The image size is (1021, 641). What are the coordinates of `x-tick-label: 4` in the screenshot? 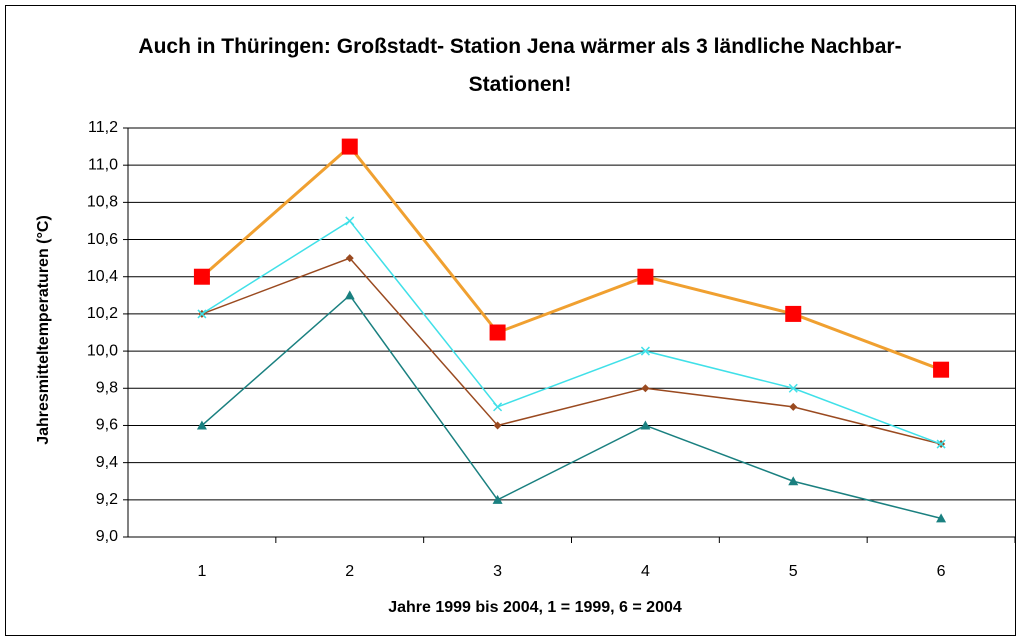 It's located at (645, 571).